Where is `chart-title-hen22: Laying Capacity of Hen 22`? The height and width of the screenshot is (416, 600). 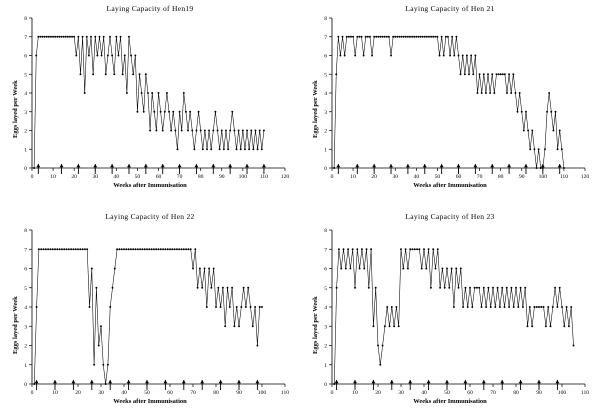
chart-title-hen22: Laying Capacity of Hen 22 is located at coordinates (150, 216).